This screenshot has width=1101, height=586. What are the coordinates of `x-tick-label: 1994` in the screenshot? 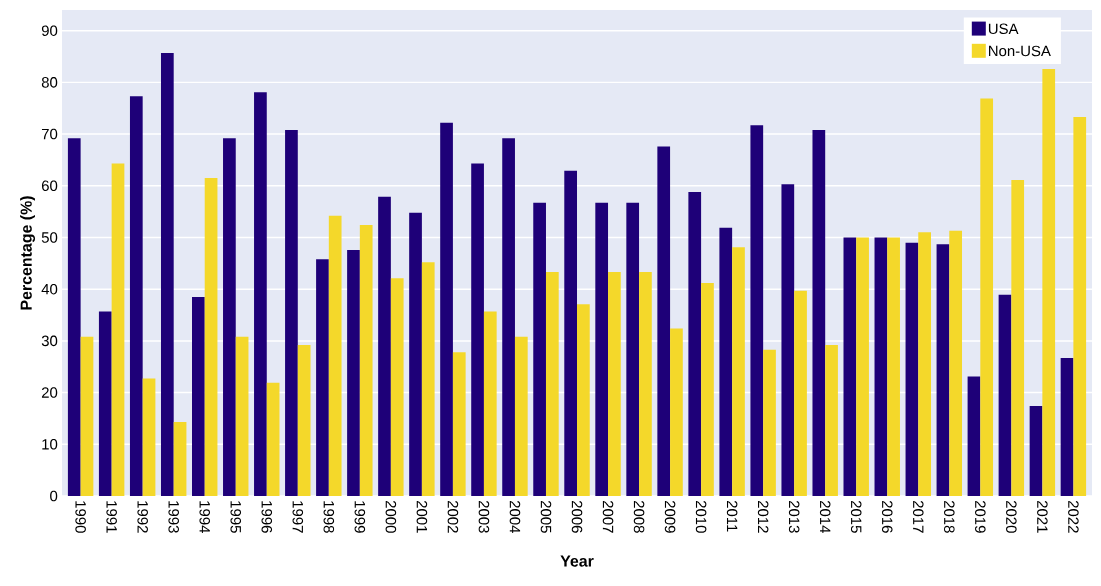 It's located at (205, 517).